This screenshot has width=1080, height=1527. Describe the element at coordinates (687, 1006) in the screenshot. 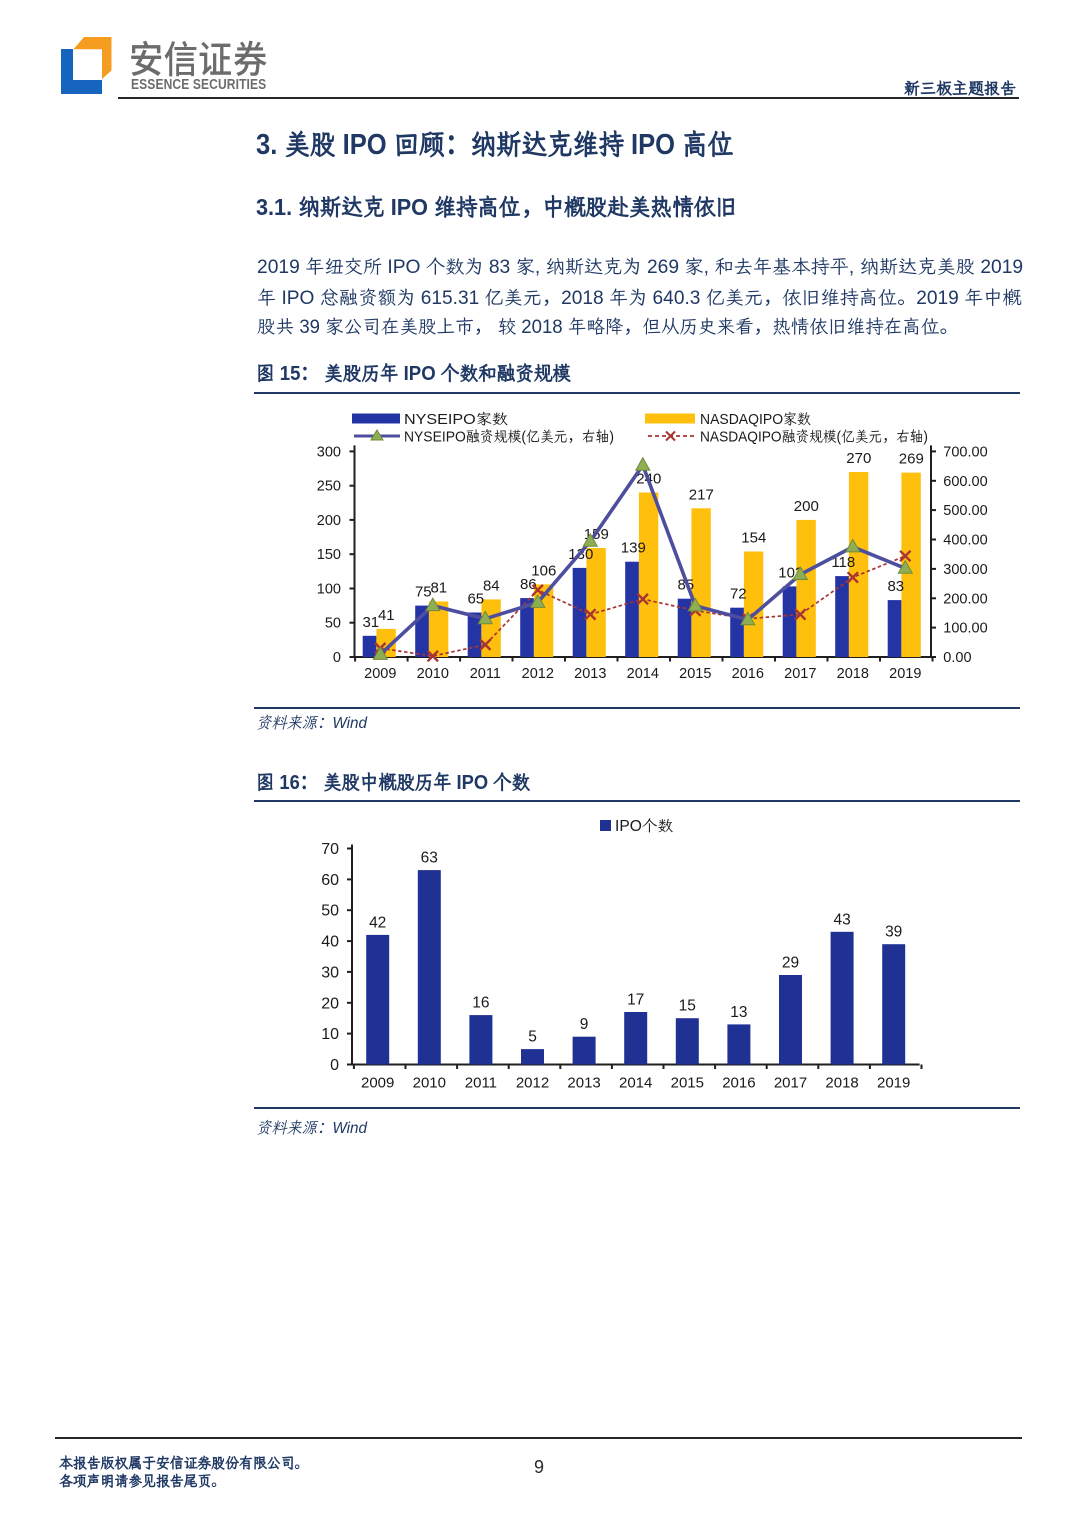

I see `svg-text: 15` at that location.